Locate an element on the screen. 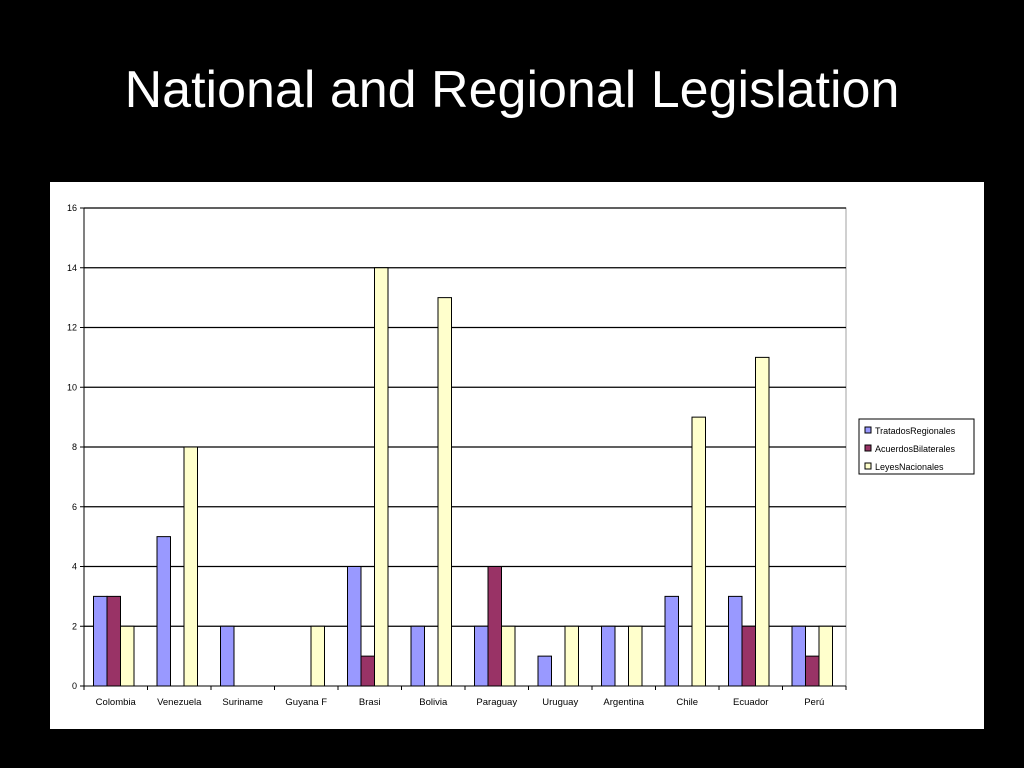  y-tick-label: 12 is located at coordinates (72, 328).